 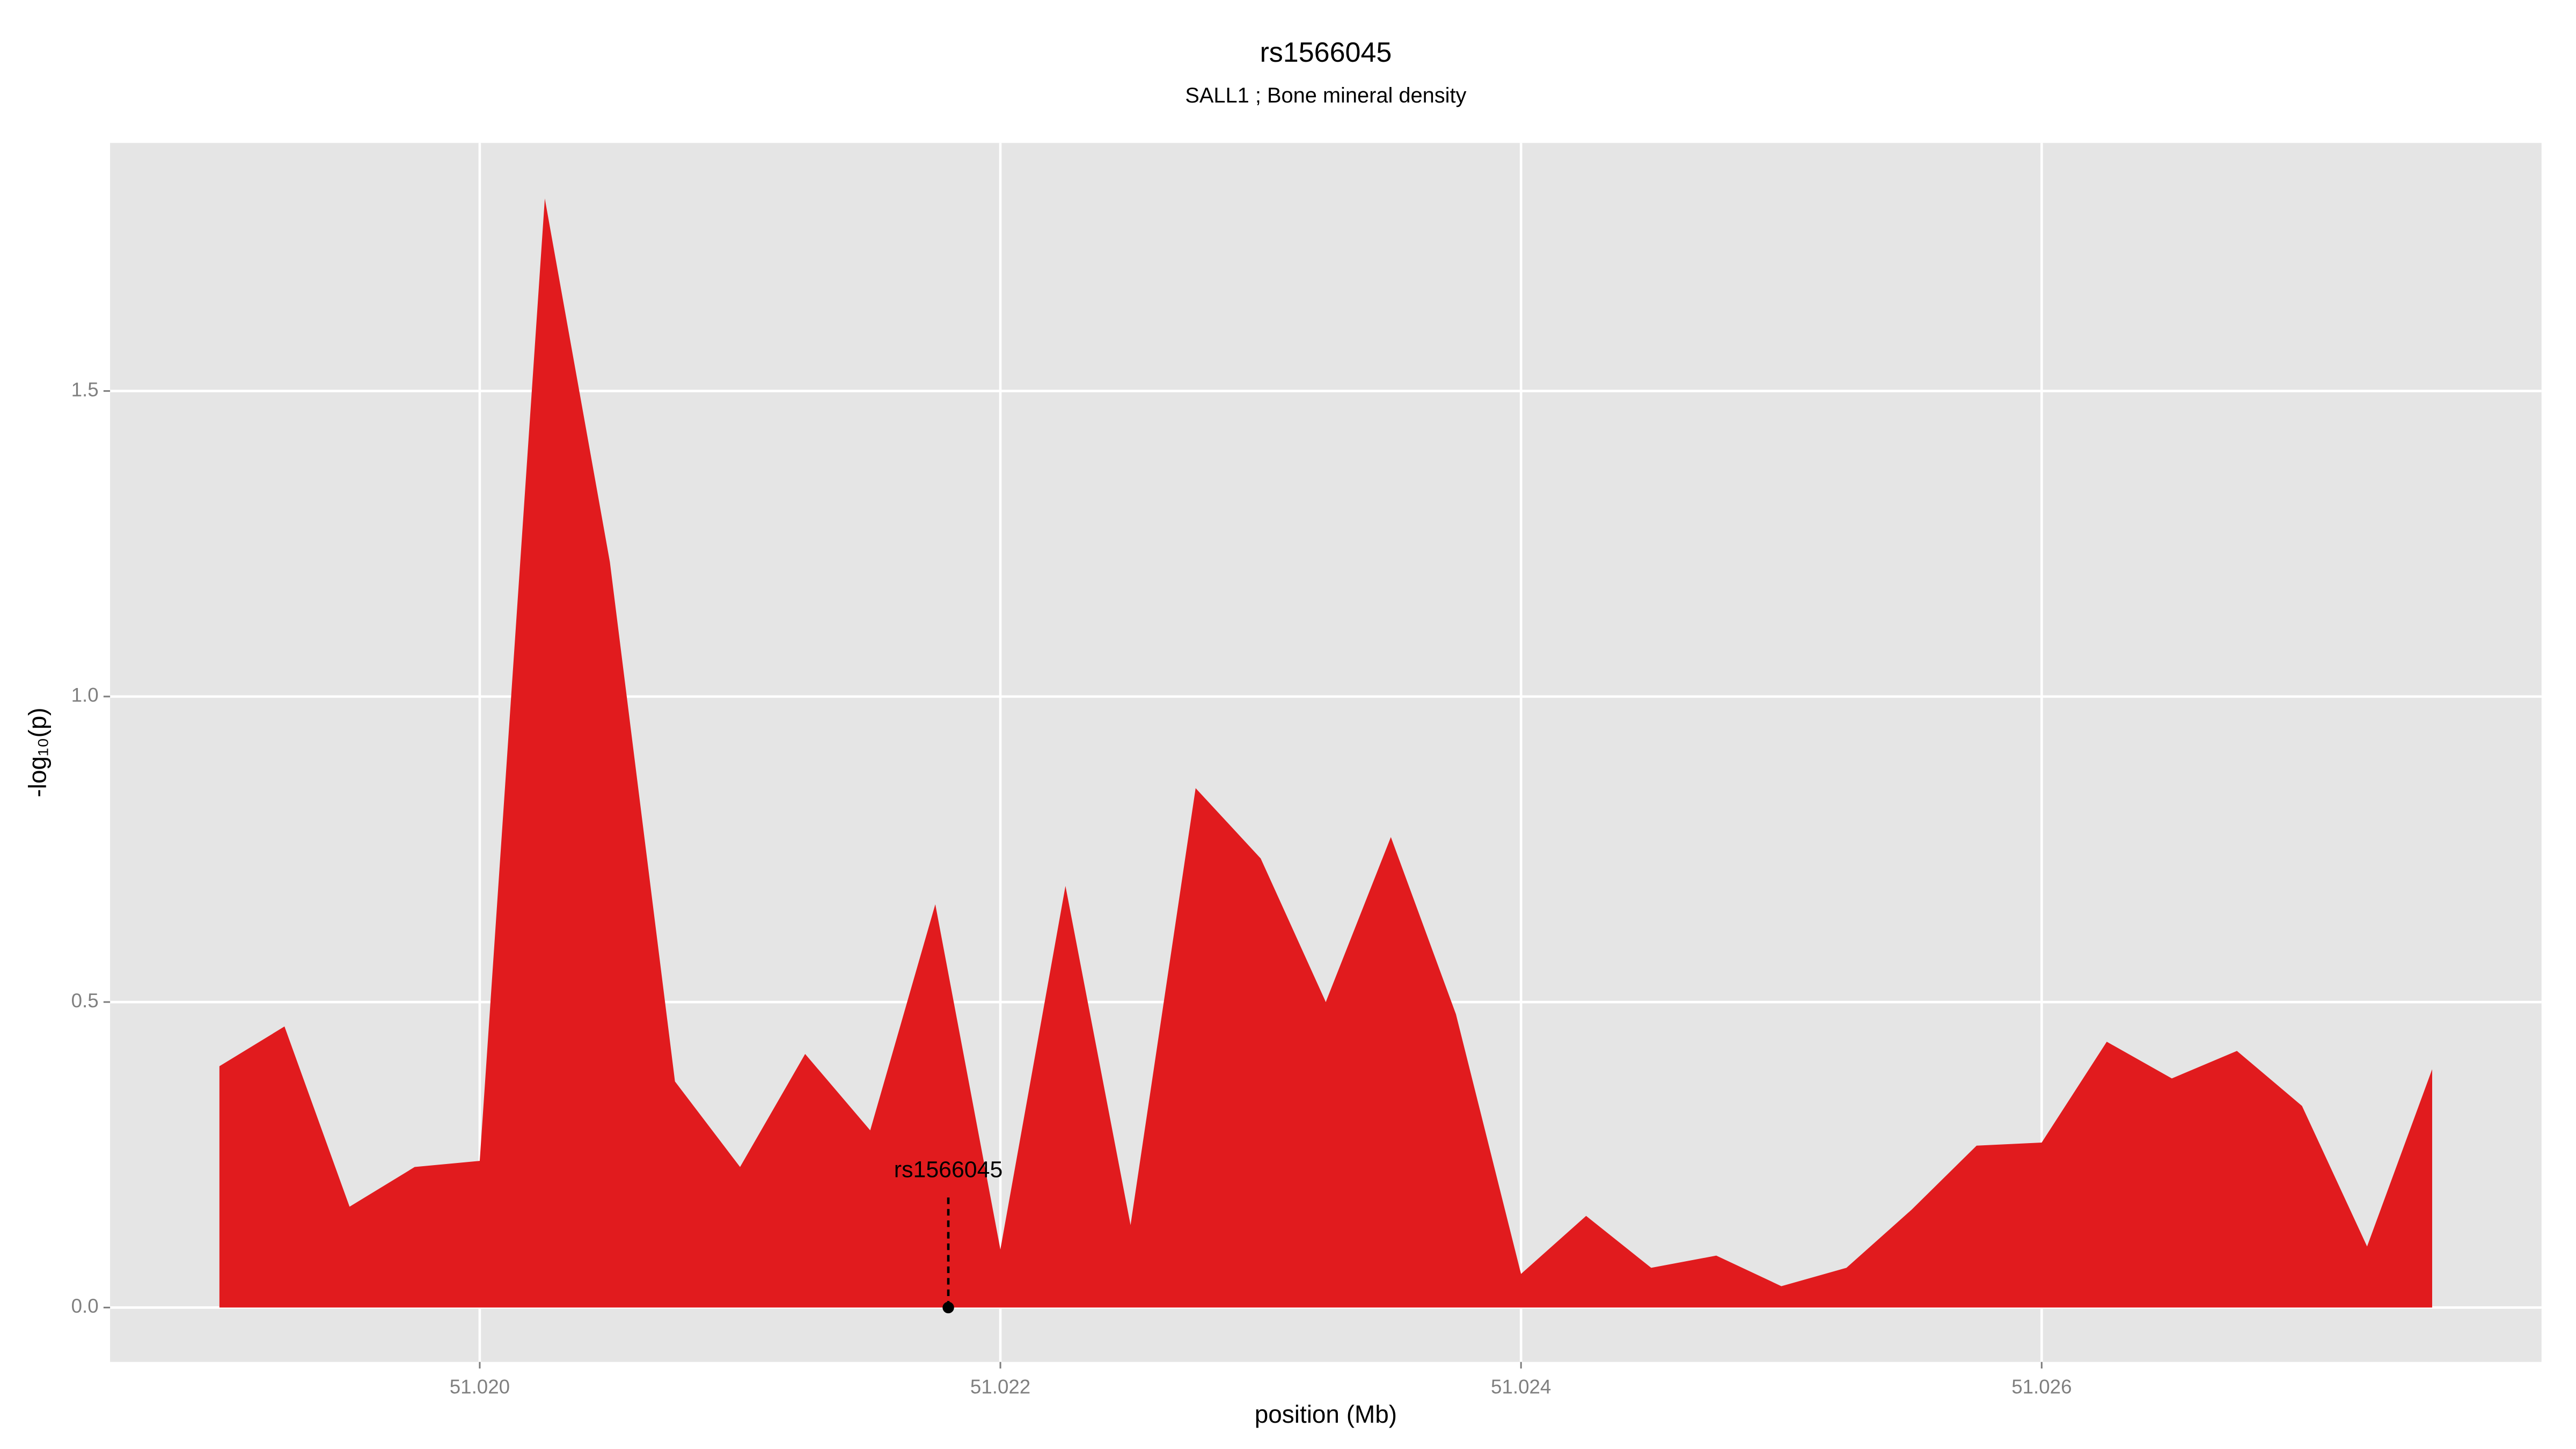 I want to click on x-tick-label: 51.022, so click(x=1000, y=1386).